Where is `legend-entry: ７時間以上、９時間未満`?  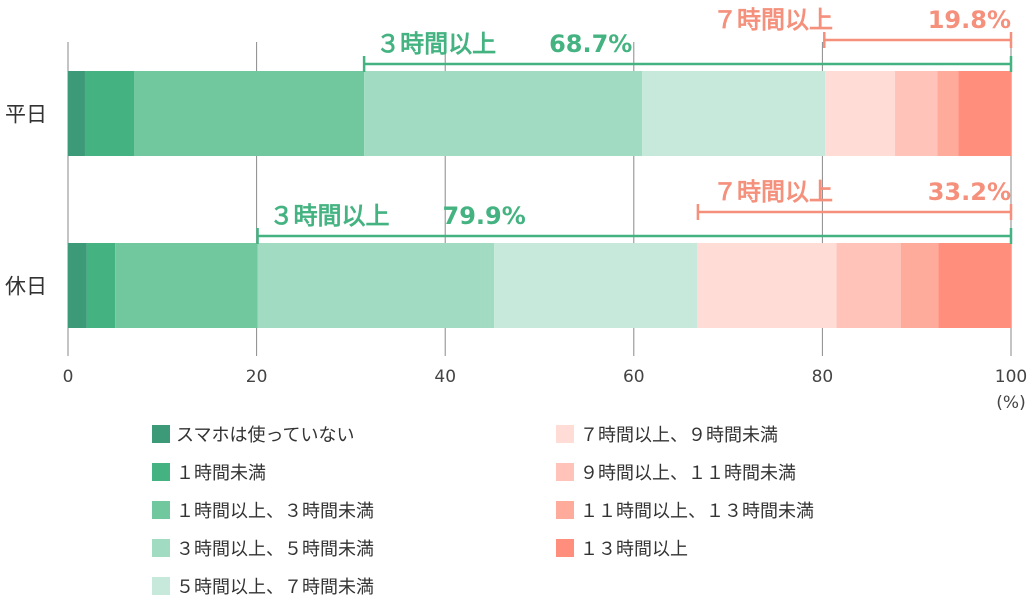 legend-entry: ７時間以上、９時間未満 is located at coordinates (679, 435).